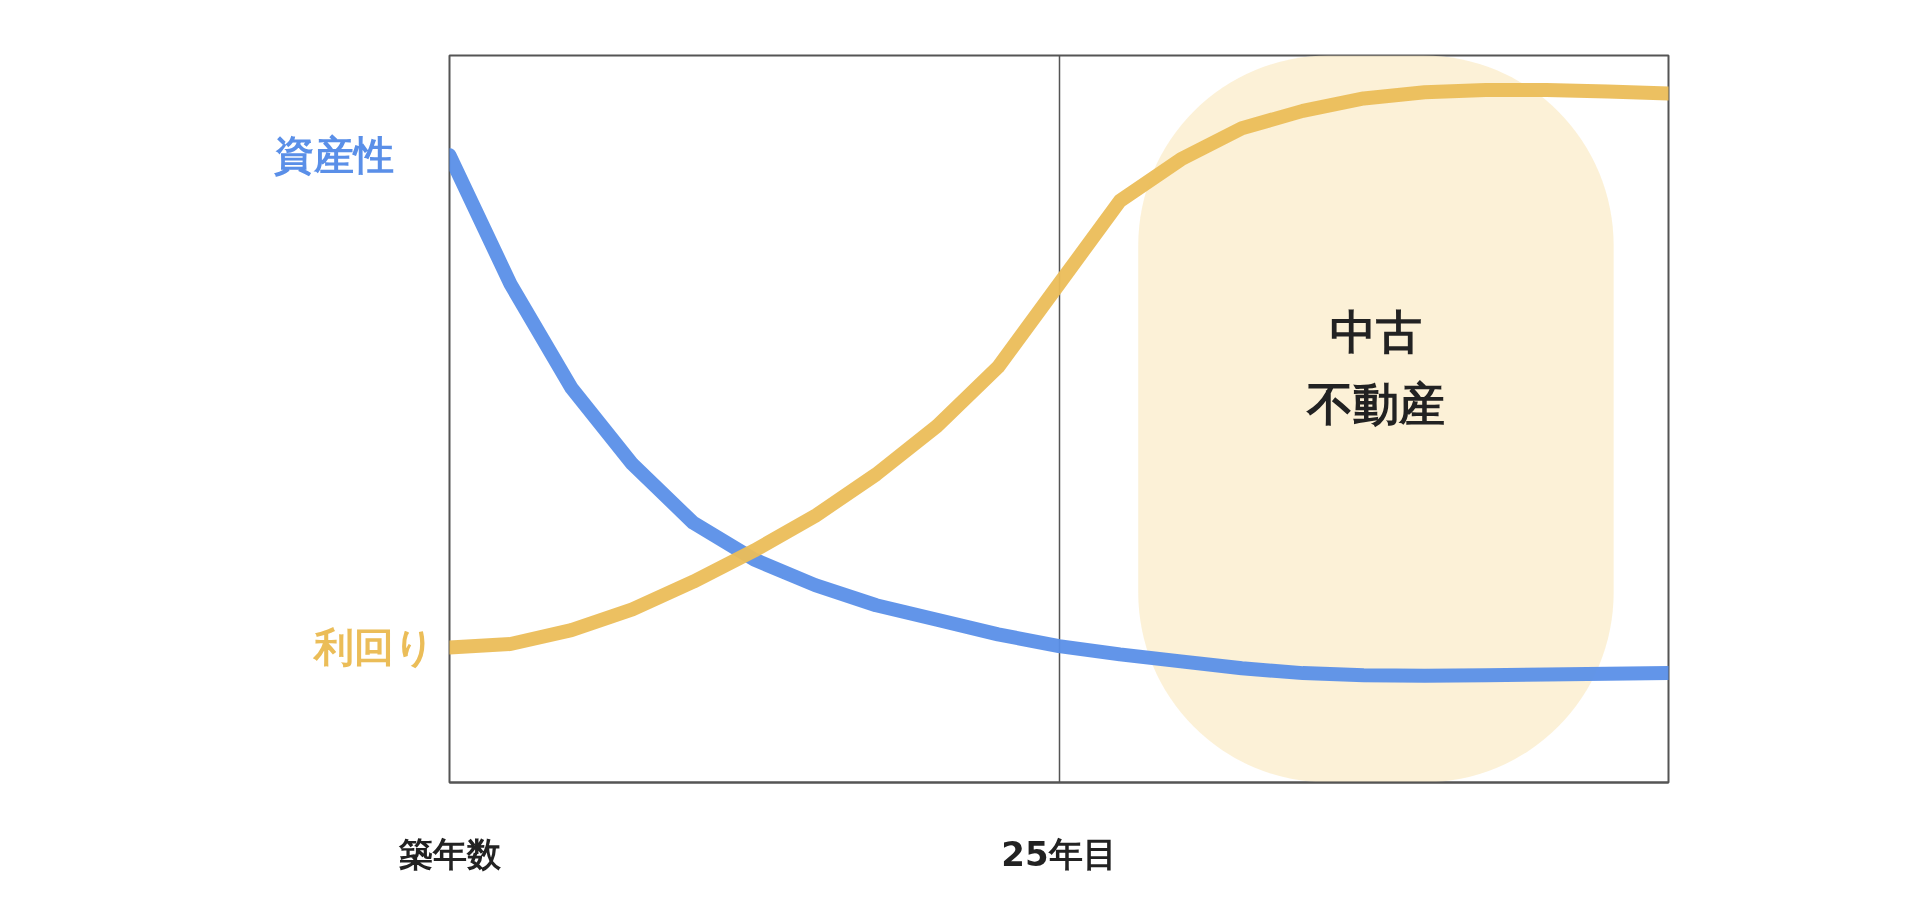 The image size is (1916, 922). Describe the element at coordinates (333, 155) in the screenshot. I see `series-label: 資産性` at that location.